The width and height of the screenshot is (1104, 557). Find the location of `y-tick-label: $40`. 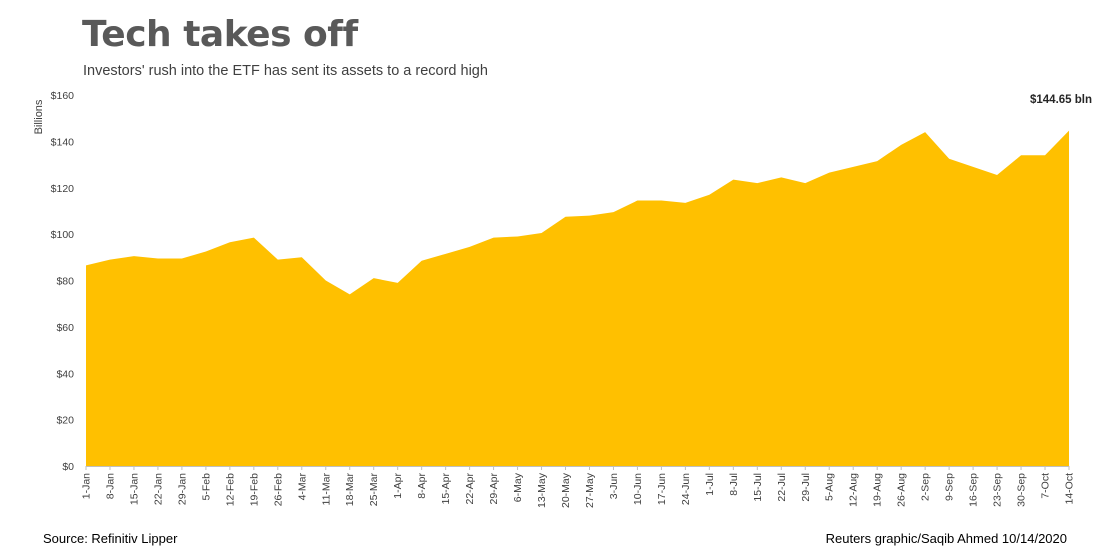

y-tick-label: $40 is located at coordinates (65, 374).